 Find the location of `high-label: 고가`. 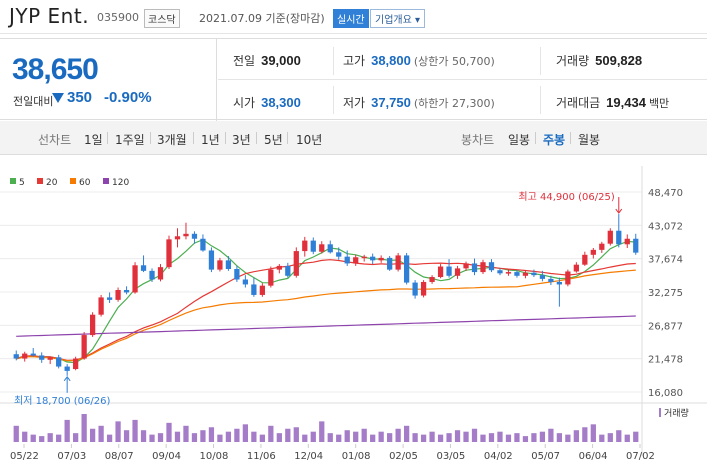

high-label: 고가 is located at coordinates (354, 61).